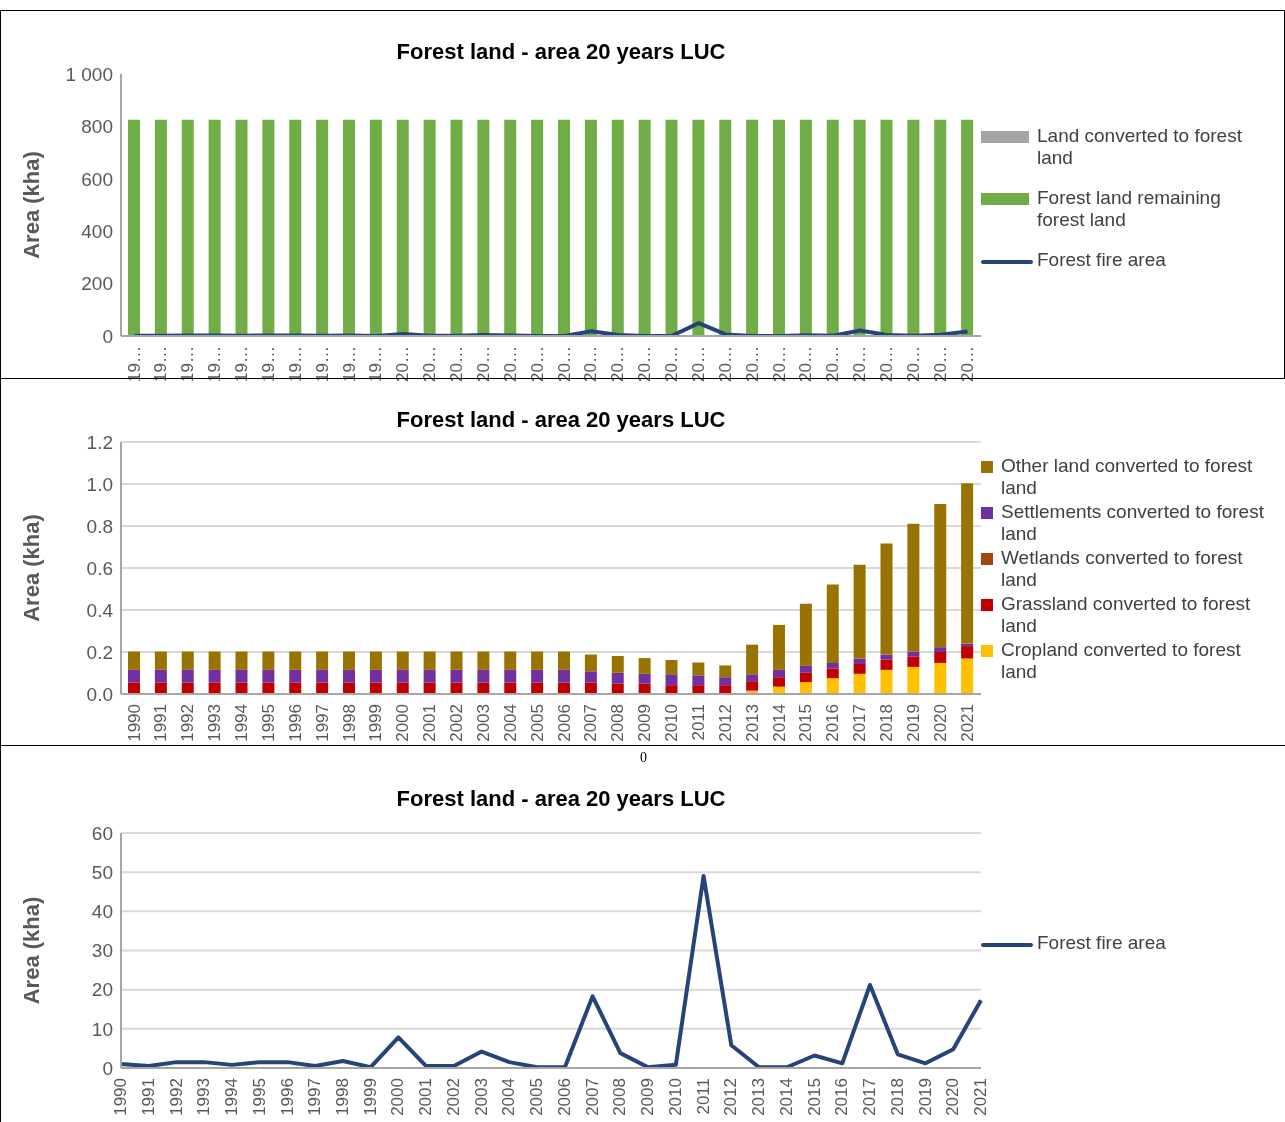  What do you see at coordinates (1140, 146) in the screenshot?
I see `legend-label: Land converted to forest land` at bounding box center [1140, 146].